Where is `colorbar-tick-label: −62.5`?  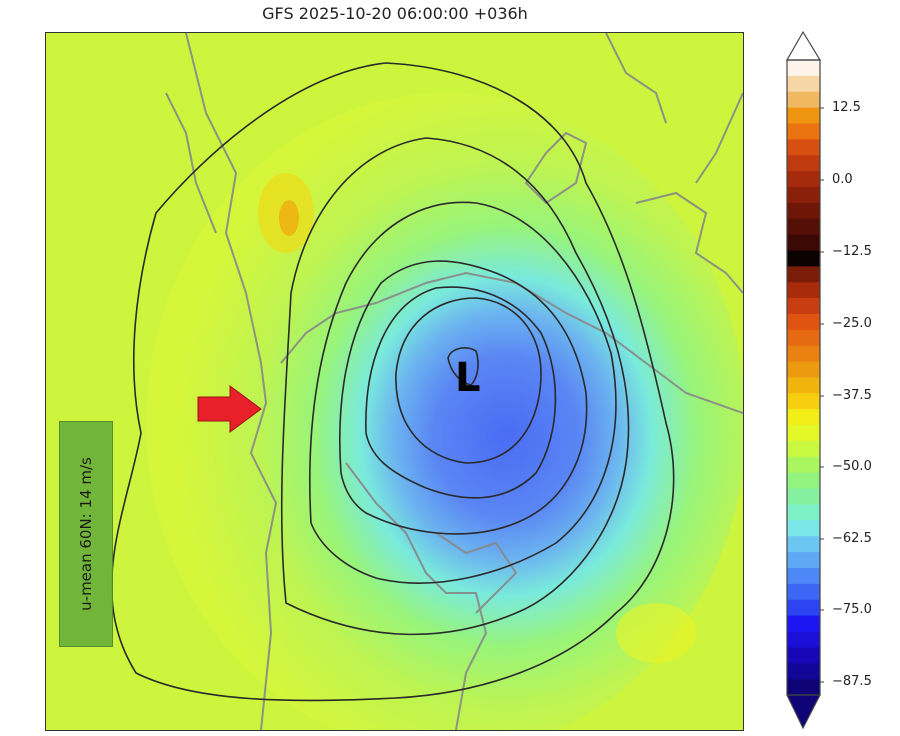
colorbar-tick-label: −62.5 is located at coordinates (852, 538).